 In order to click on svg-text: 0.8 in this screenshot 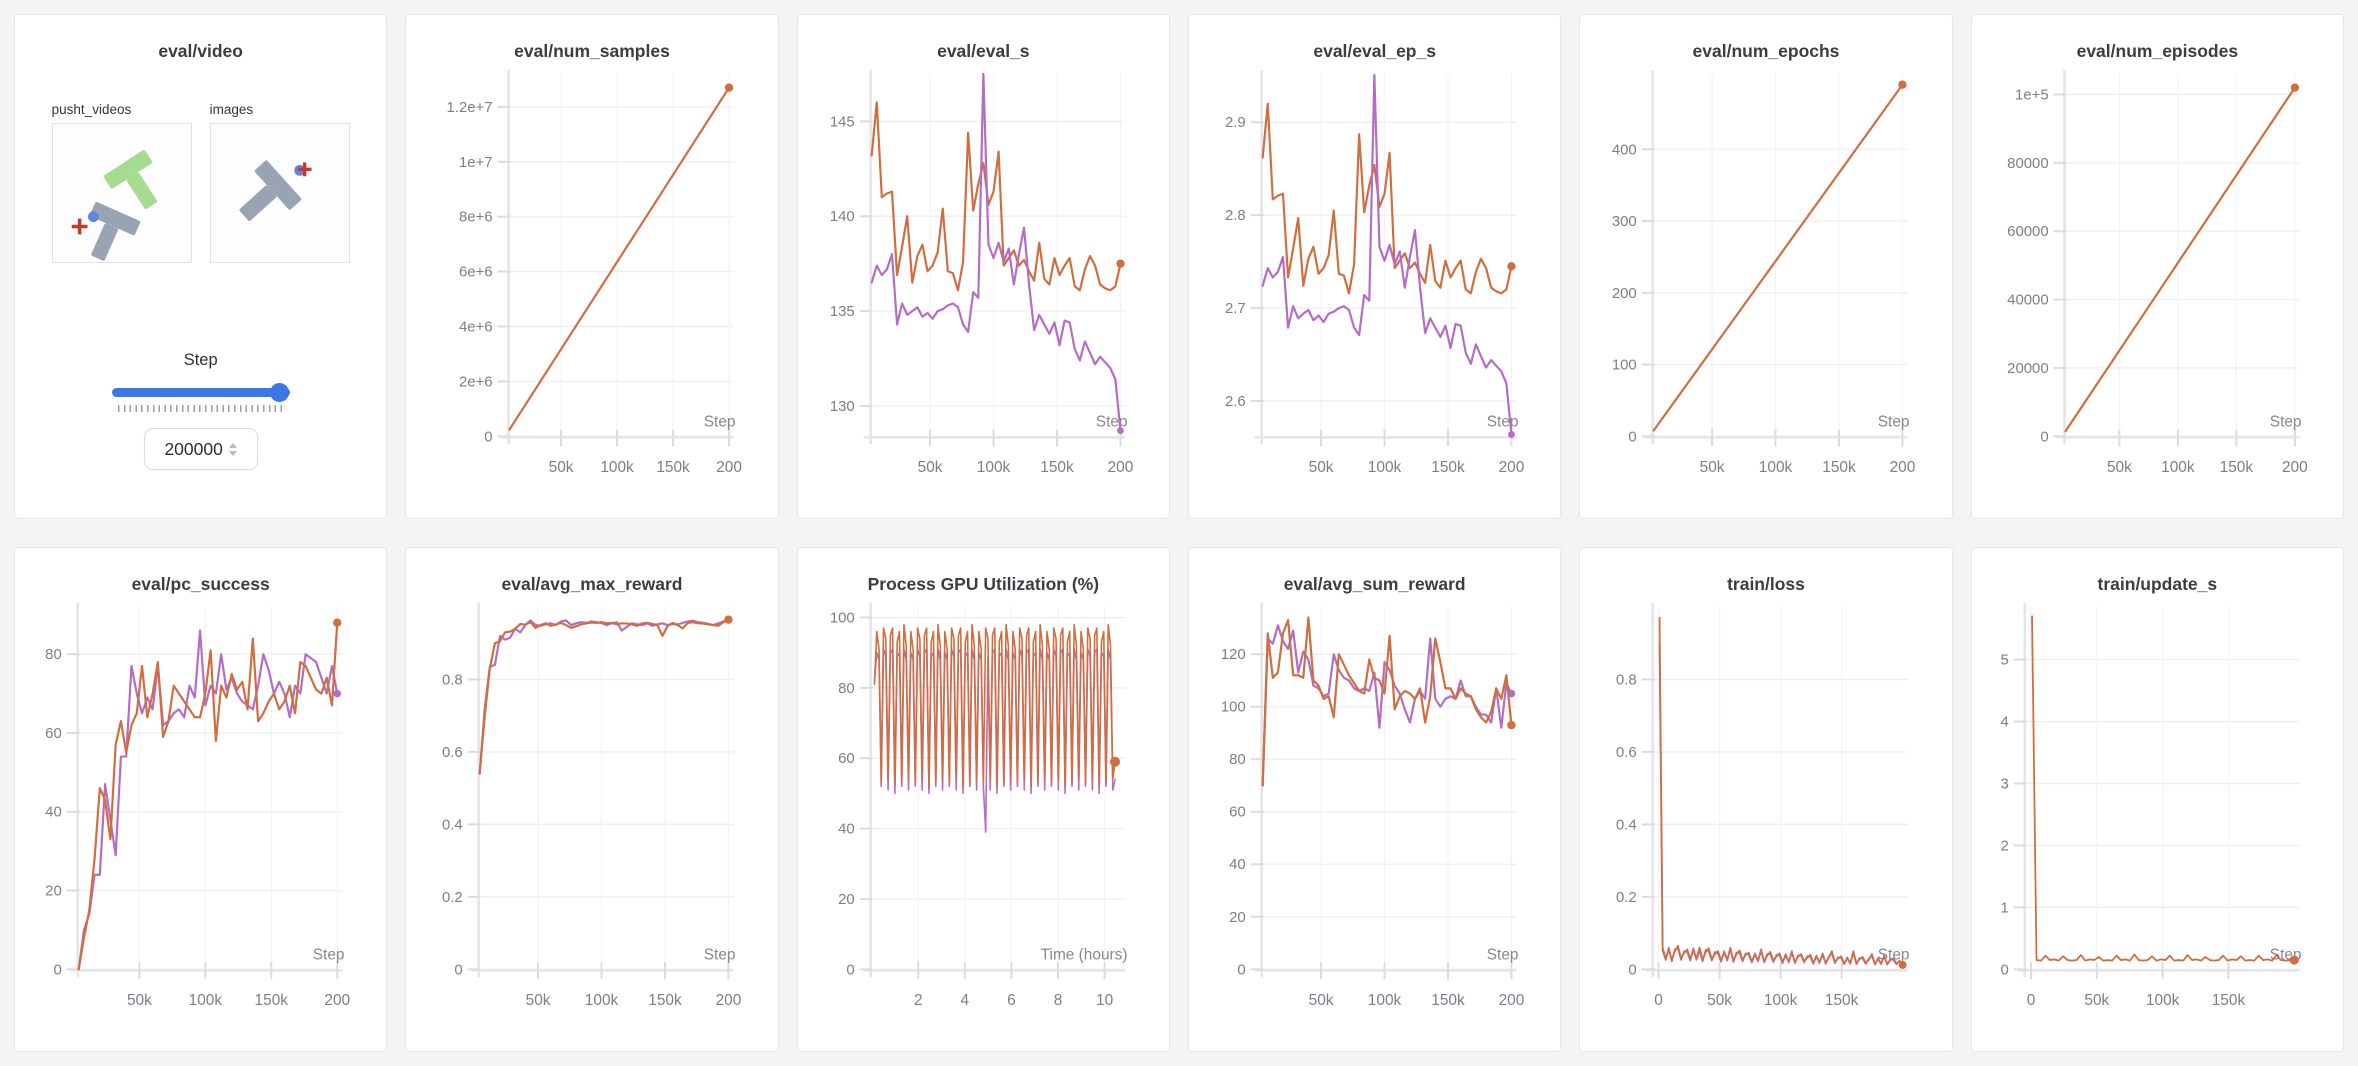, I will do `click(452, 679)`.